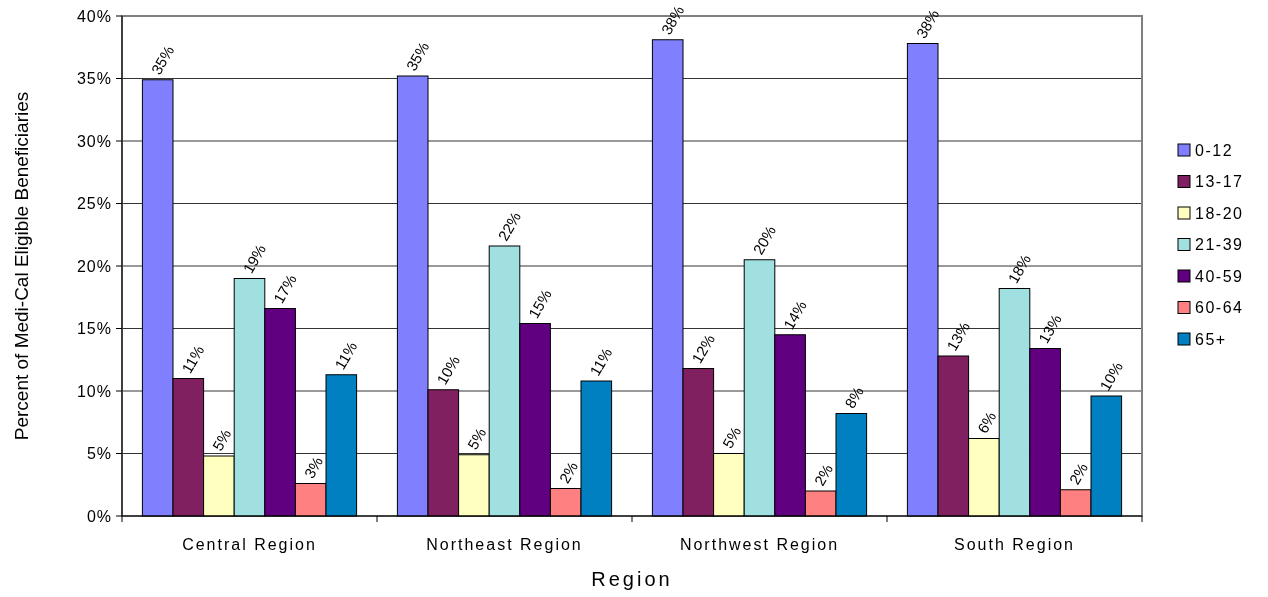 The image size is (1268, 597). What do you see at coordinates (986, 422) in the screenshot?
I see `data-label: 6%` at bounding box center [986, 422].